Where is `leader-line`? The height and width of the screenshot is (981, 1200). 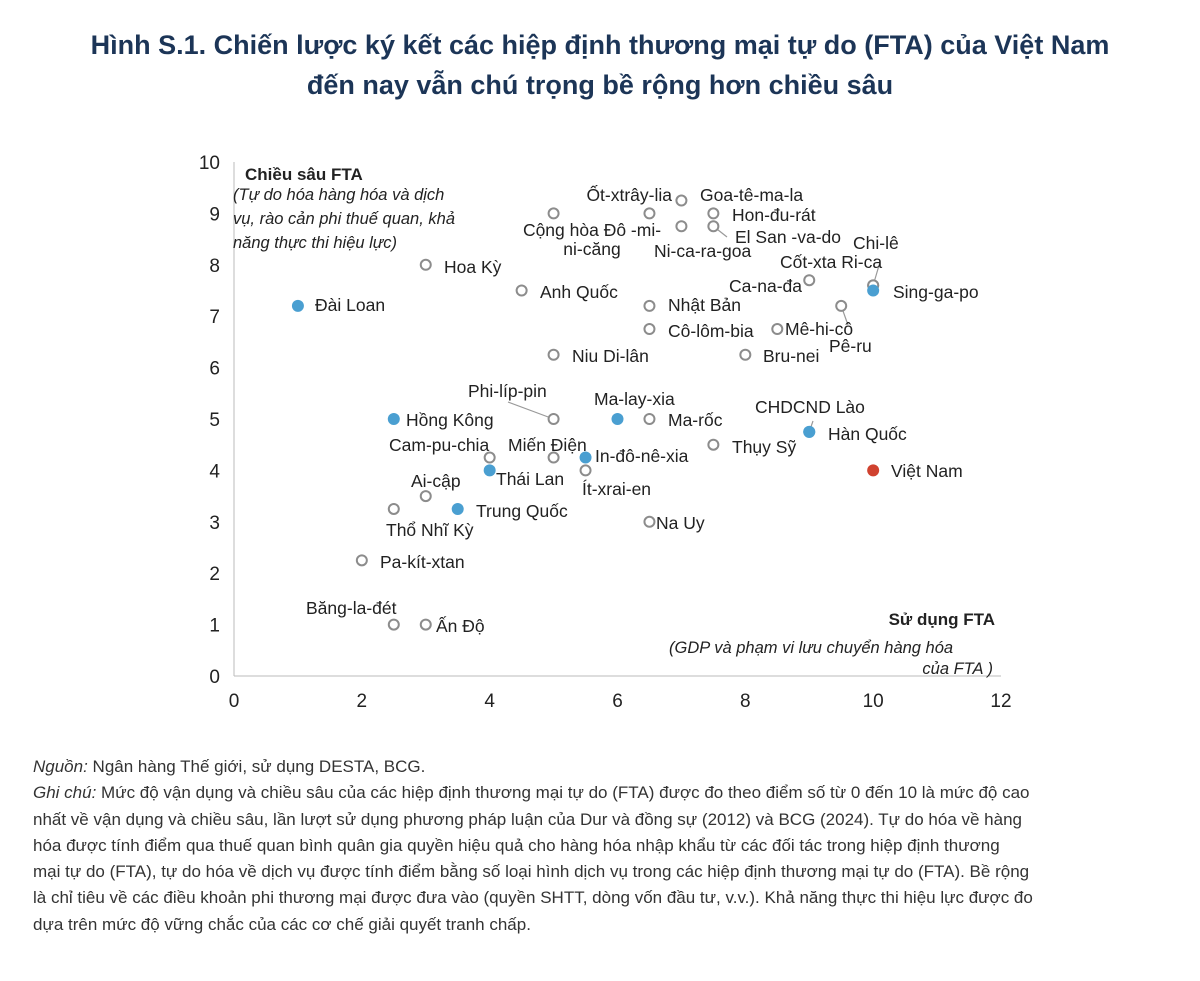
leader-line is located at coordinates (530, 410).